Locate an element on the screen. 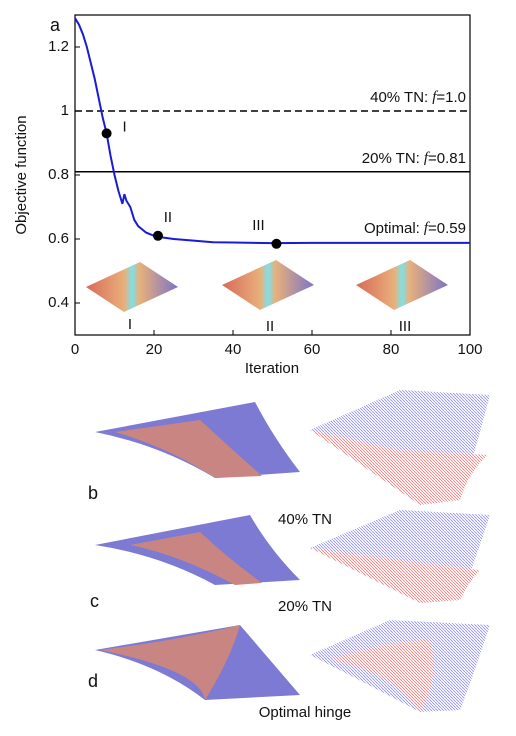 The image size is (516, 736). inset-images is located at coordinates (267, 286).